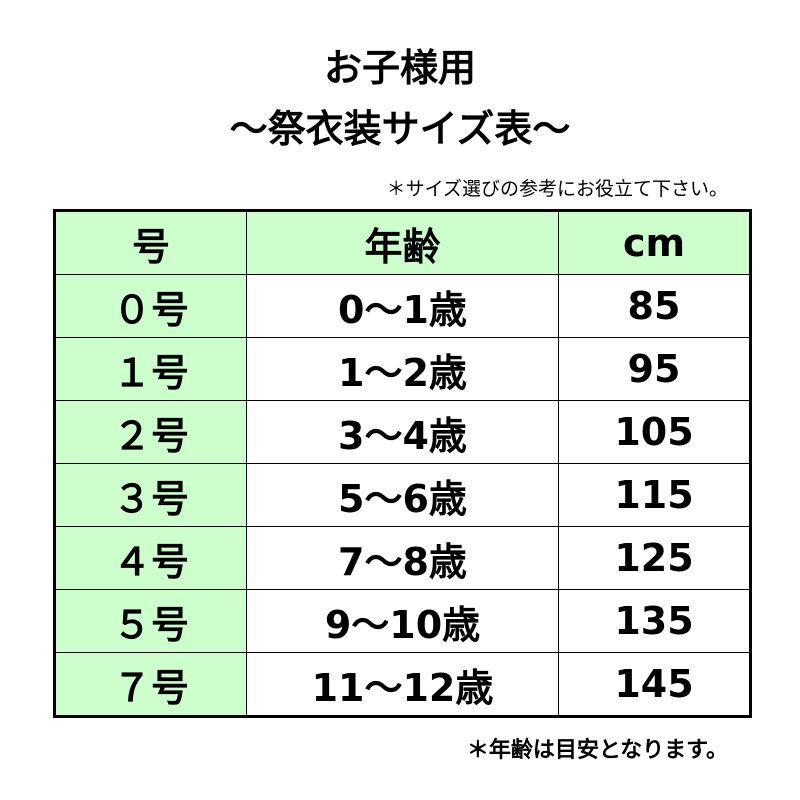 This screenshot has width=800, height=800. I want to click on cell-age: 9～10歳, so click(402, 621).